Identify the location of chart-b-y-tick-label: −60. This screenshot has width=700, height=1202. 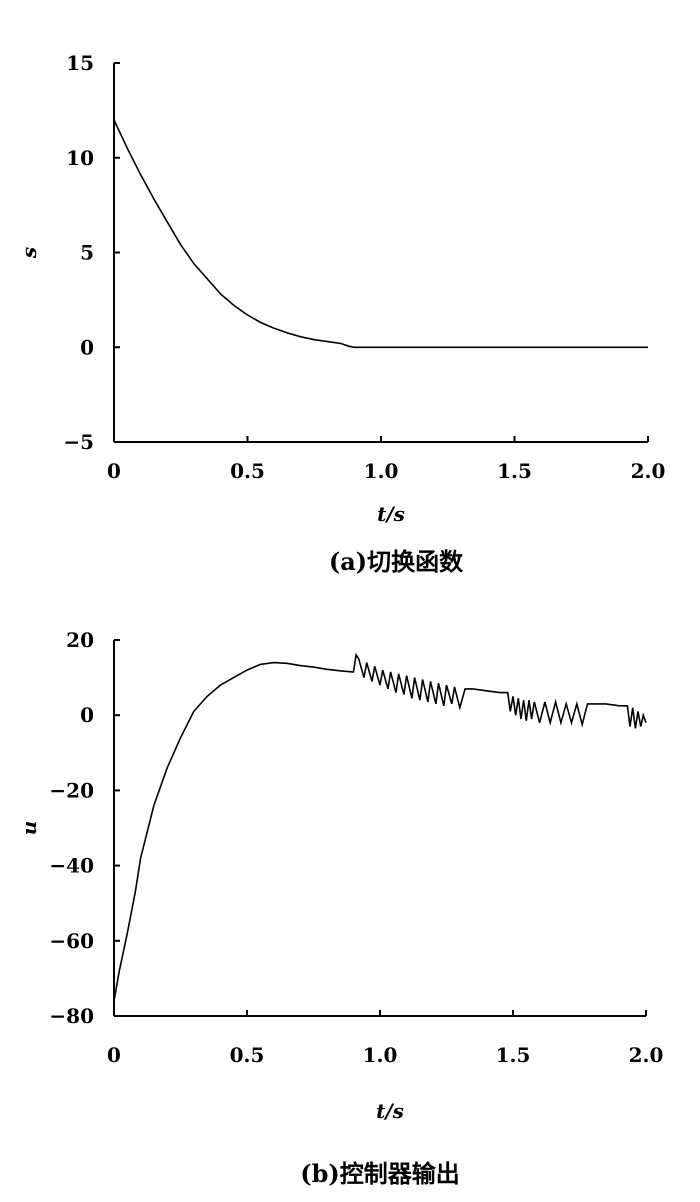
(71, 941).